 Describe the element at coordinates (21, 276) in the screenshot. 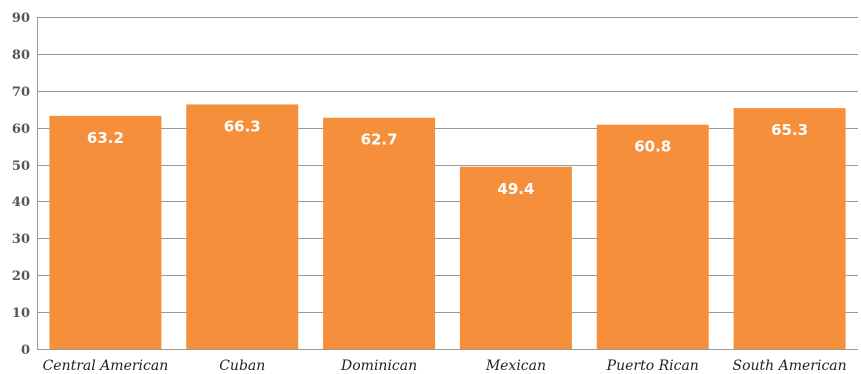

I see `y-tick-label: 20` at that location.